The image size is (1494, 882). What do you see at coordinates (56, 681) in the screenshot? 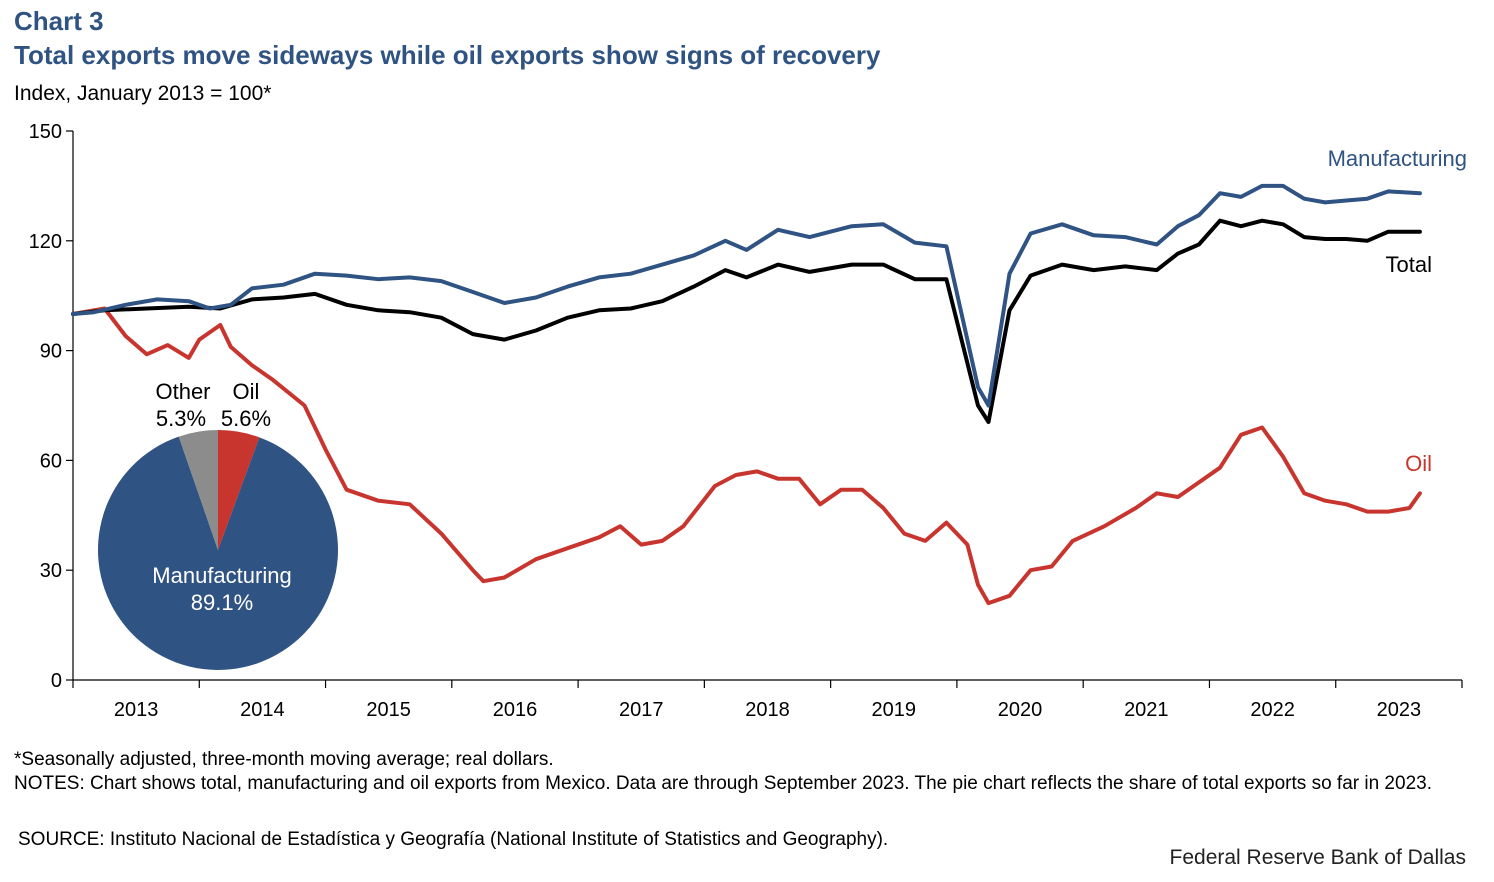
I see `y-tick-label: 0` at bounding box center [56, 681].